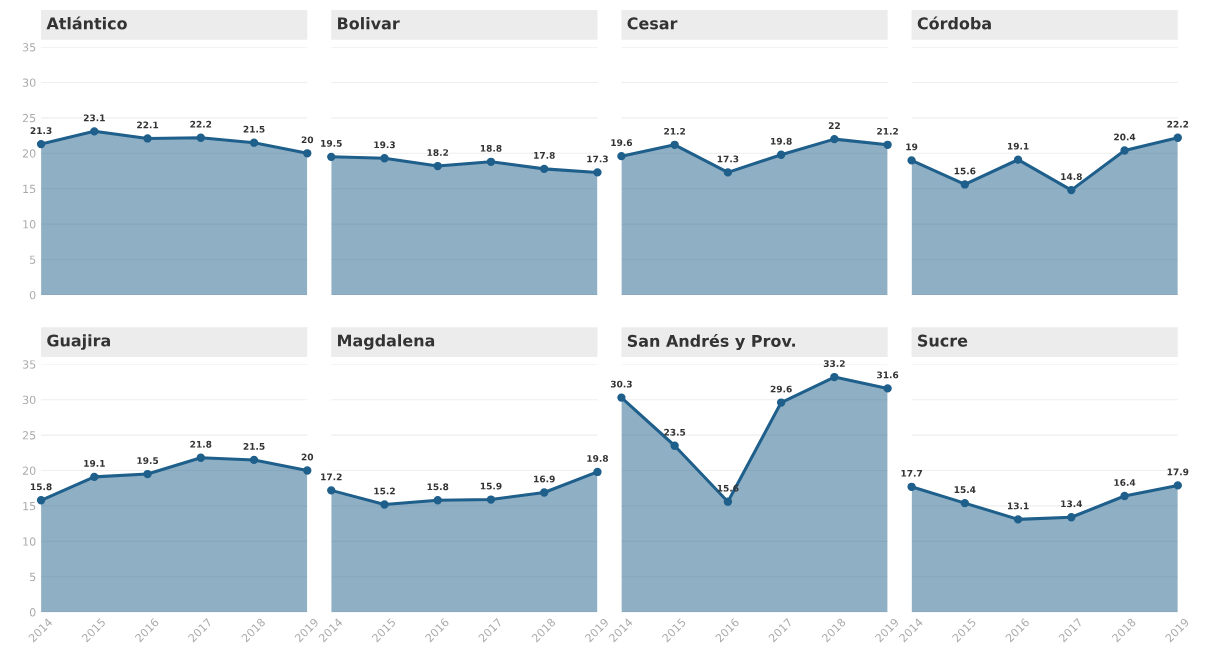  Describe the element at coordinates (384, 491) in the screenshot. I see `data-label: 15.2` at that location.